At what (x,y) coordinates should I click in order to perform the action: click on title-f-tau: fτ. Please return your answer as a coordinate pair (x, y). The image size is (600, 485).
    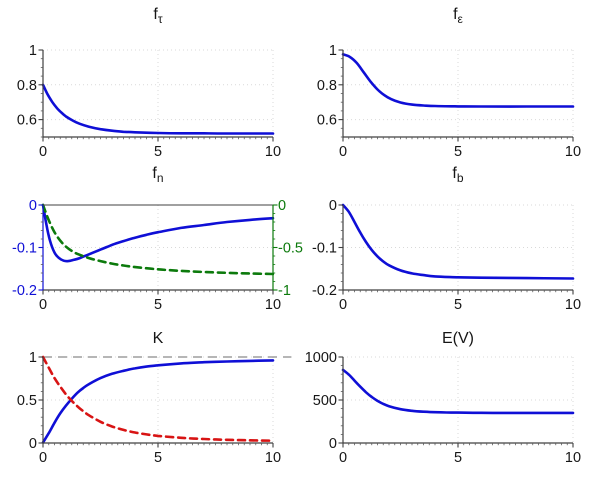
    Looking at the image, I should click on (158, 16).